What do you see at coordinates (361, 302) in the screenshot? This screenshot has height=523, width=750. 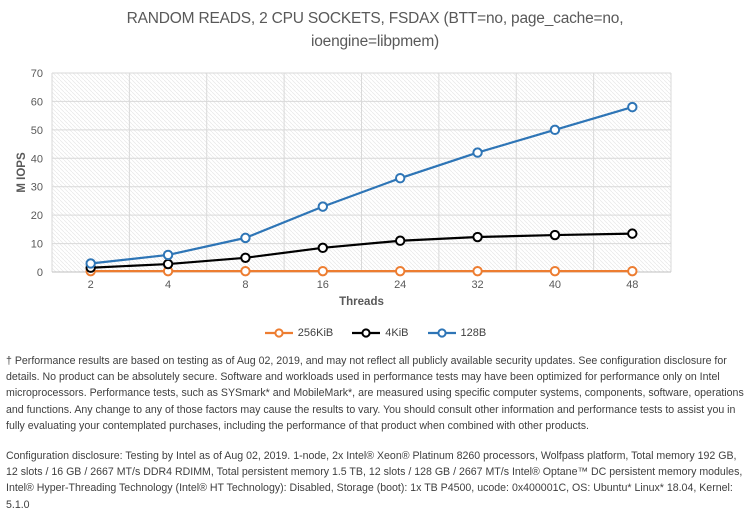 I see `x-axis-title: Threads` at bounding box center [361, 302].